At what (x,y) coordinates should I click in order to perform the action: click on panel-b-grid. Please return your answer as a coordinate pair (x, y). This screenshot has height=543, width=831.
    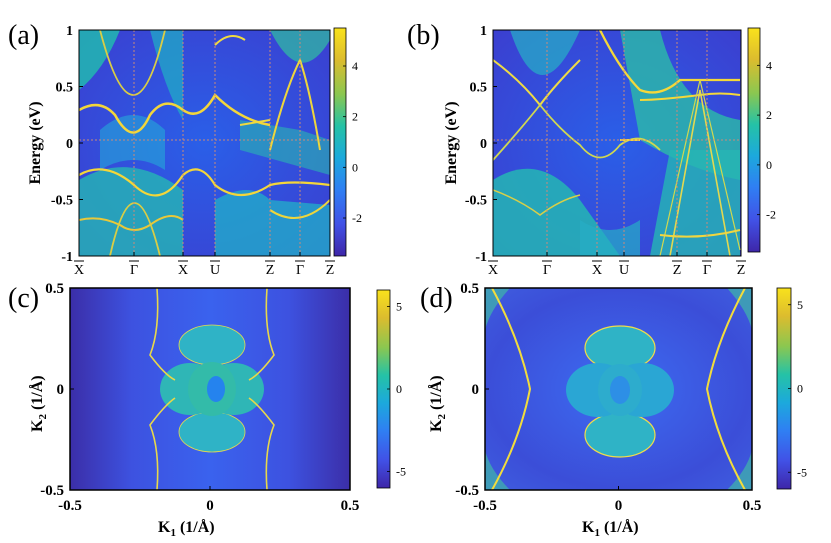
    Looking at the image, I should click on (617, 143).